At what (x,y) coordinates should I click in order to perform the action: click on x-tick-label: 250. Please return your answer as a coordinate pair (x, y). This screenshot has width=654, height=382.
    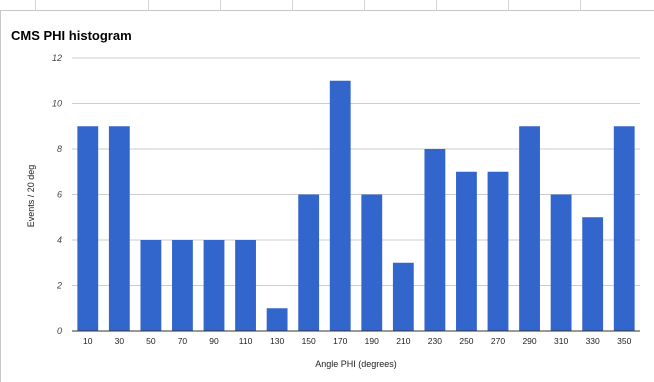
    Looking at the image, I should click on (466, 341).